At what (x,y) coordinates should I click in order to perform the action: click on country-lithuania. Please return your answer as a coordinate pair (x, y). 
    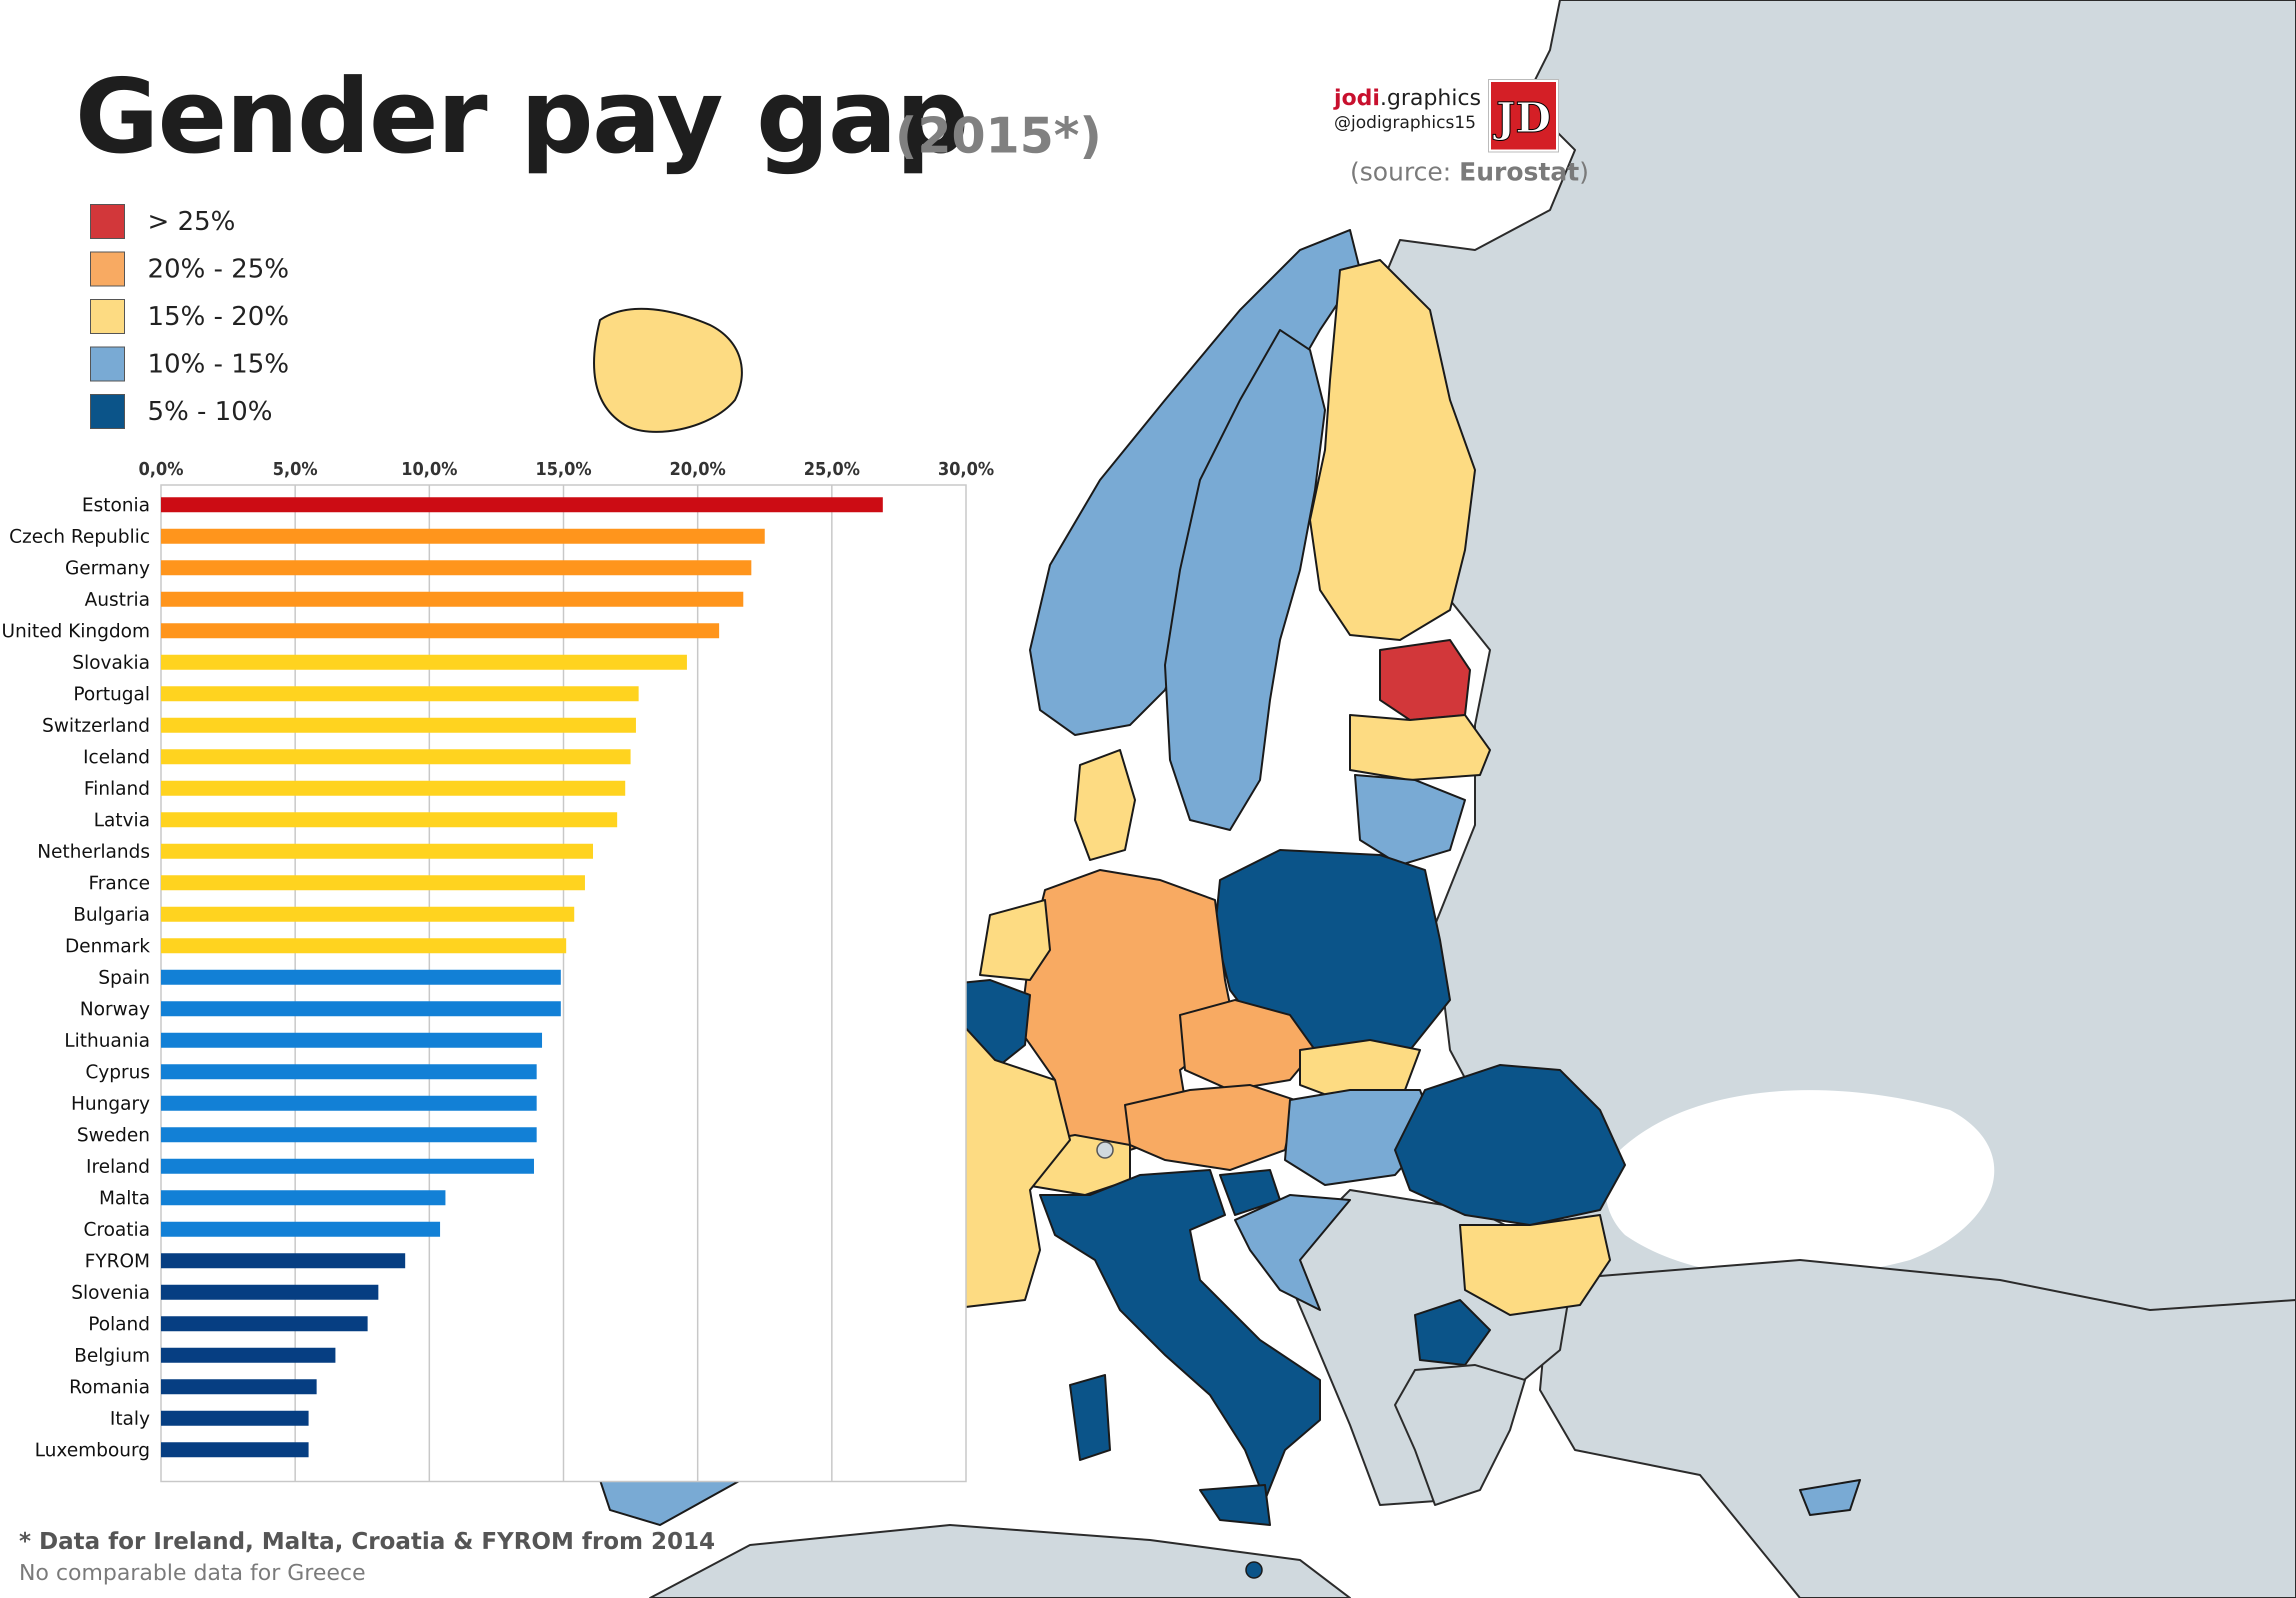
    Looking at the image, I should click on (1410, 820).